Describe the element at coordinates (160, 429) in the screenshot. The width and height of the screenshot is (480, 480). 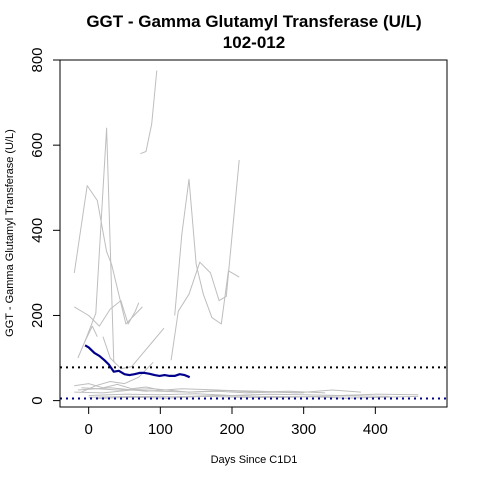
I see `x-tick-label: 100` at that location.